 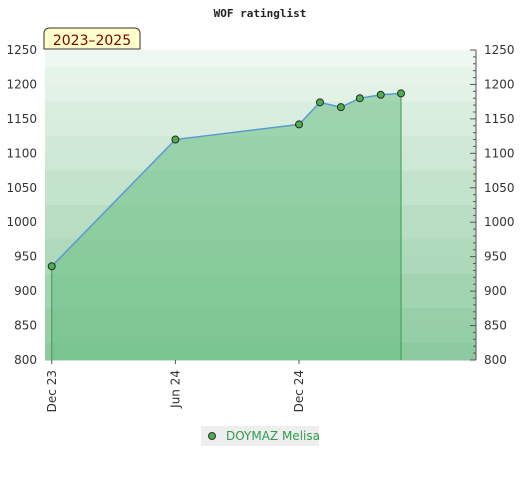 What do you see at coordinates (21, 84) in the screenshot?
I see `y-tick-label-left: 1200` at bounding box center [21, 84].